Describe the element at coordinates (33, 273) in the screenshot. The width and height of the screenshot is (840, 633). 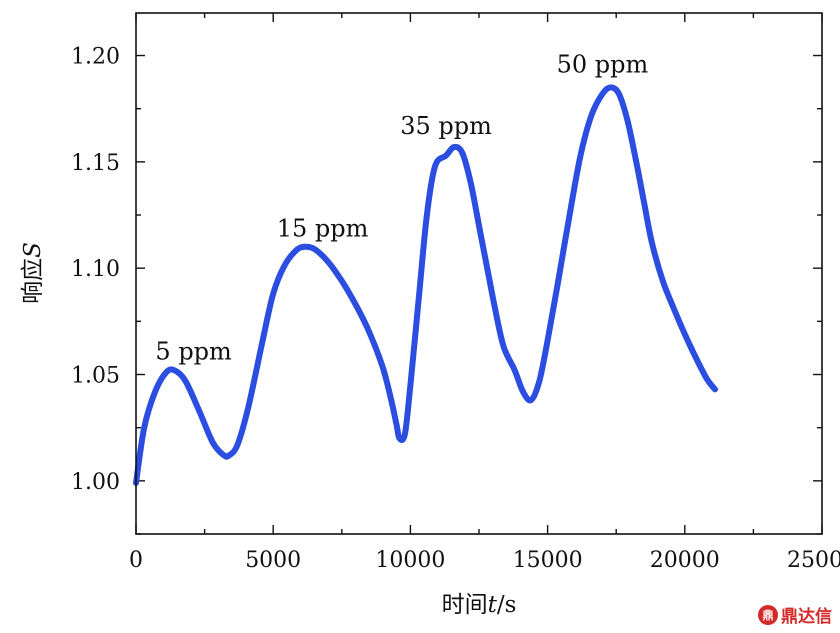
I see `y-axis-title: 响应S` at that location.